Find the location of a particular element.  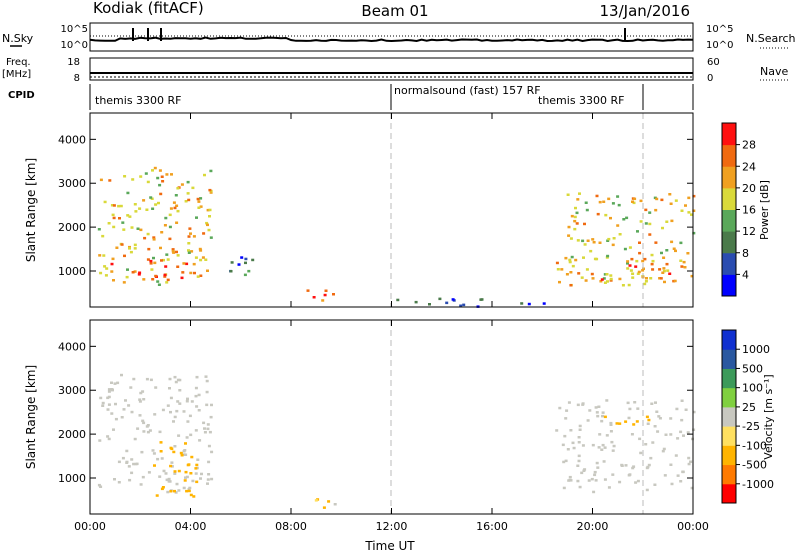

velocity-y-tick-label: 2000 is located at coordinates (72, 434).